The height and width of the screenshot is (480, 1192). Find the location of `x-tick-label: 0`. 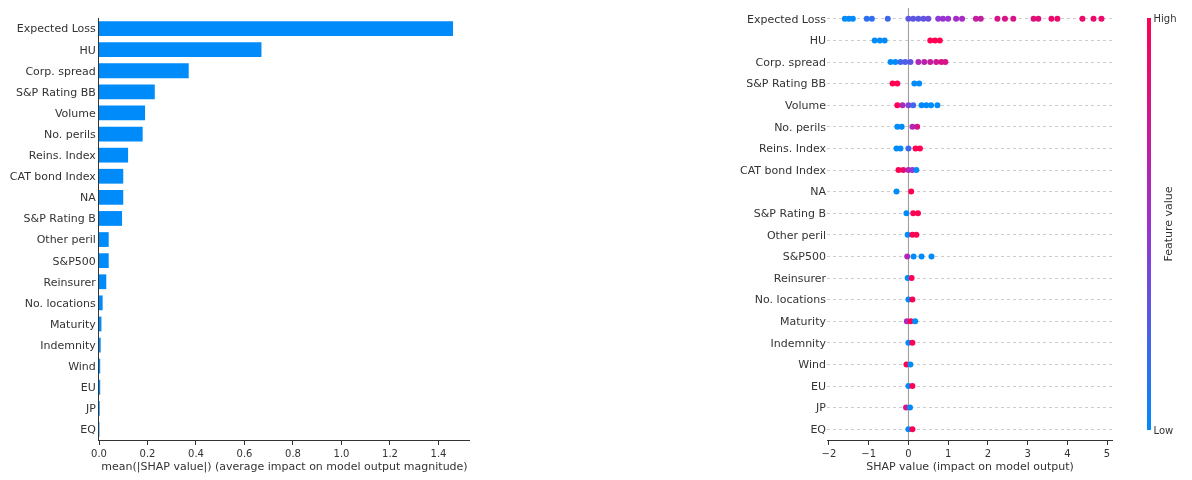

x-tick-label: 0 is located at coordinates (908, 453).